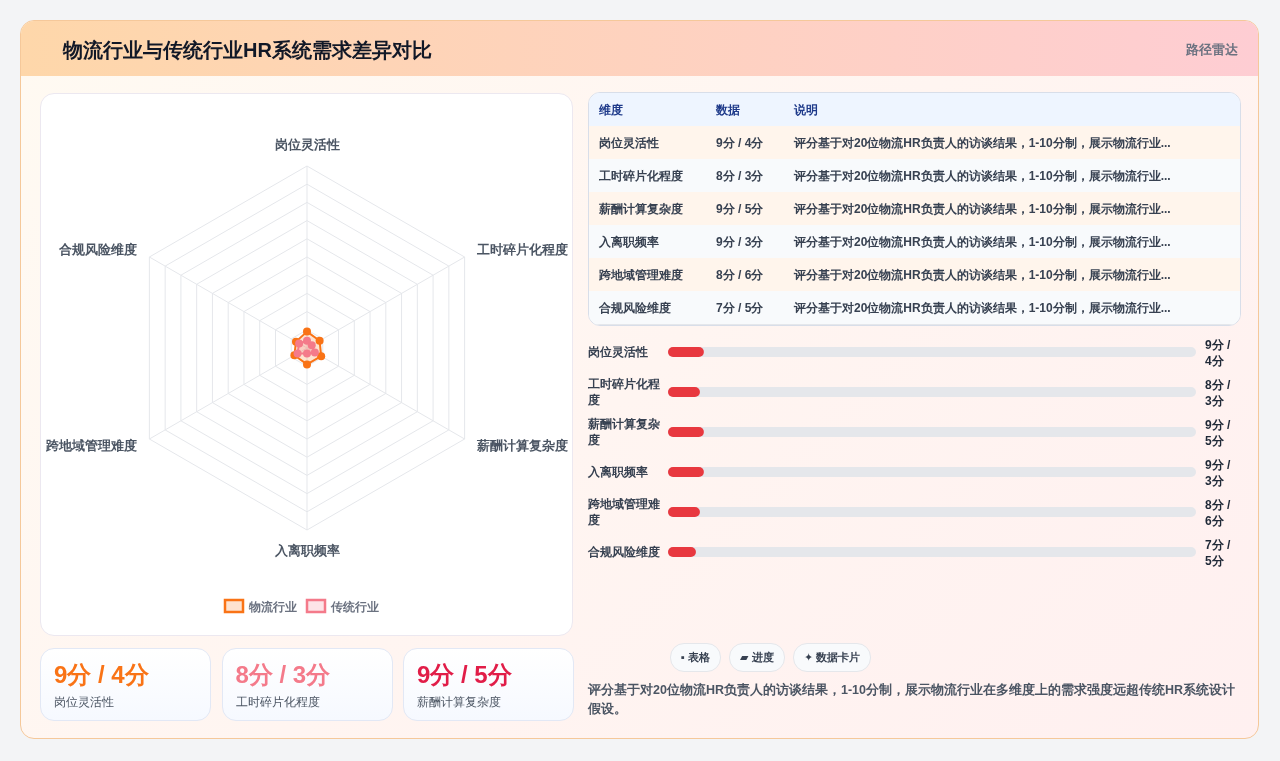 This screenshot has width=1280, height=761. I want to click on data-label: 7分 / 5分, so click(1218, 553).